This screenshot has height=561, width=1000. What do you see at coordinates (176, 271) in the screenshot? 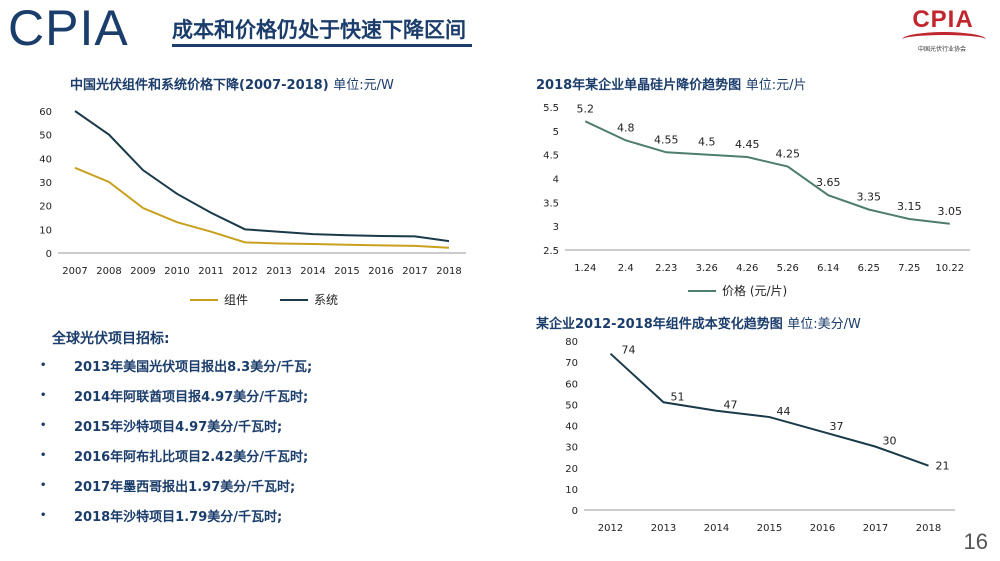
I see `x-tick-label: 2010` at bounding box center [176, 271].